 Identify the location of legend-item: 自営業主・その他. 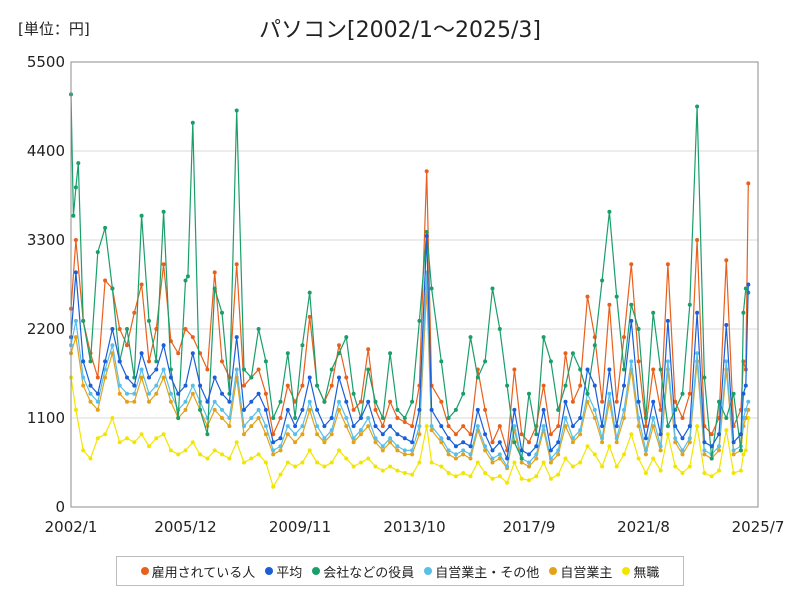
(481, 571).